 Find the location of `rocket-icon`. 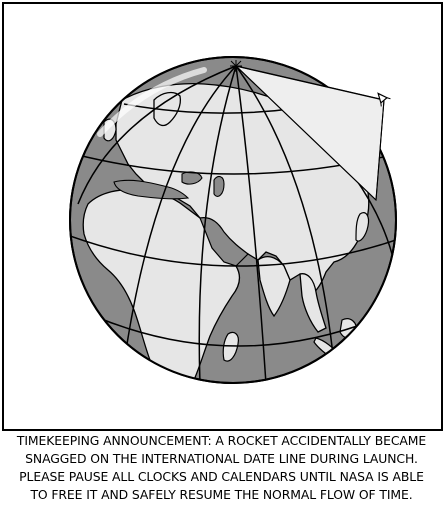

rocket-icon is located at coordinates (384, 99).